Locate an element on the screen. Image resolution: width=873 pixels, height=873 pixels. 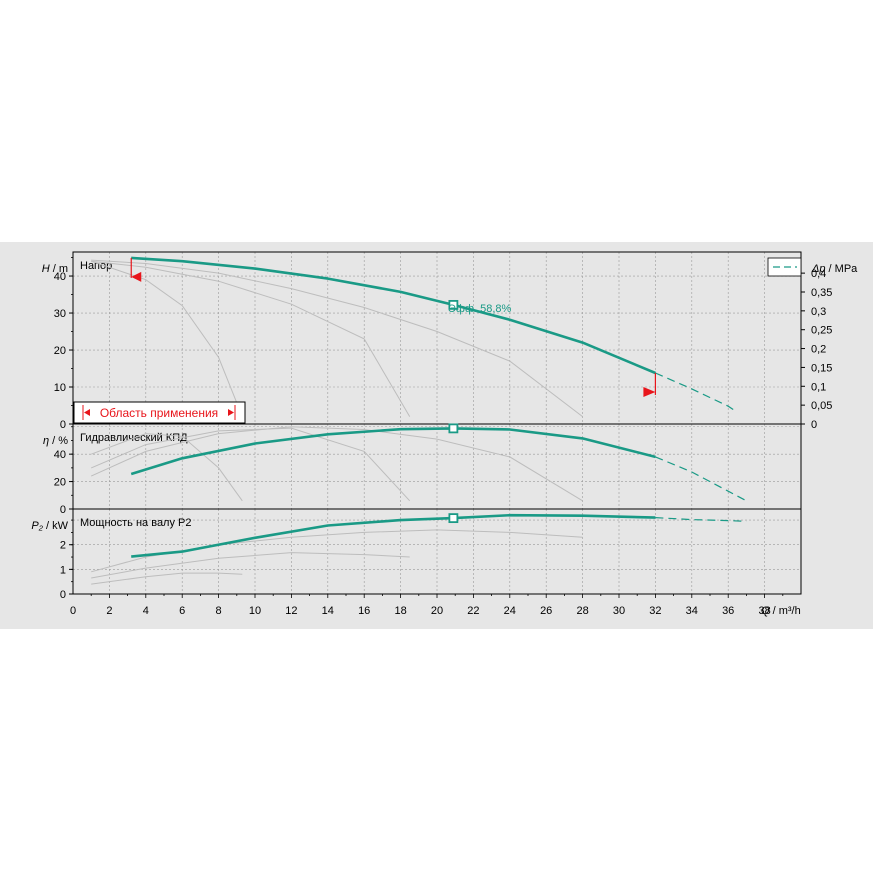
application-range-arrow-right is located at coordinates (231, 412).